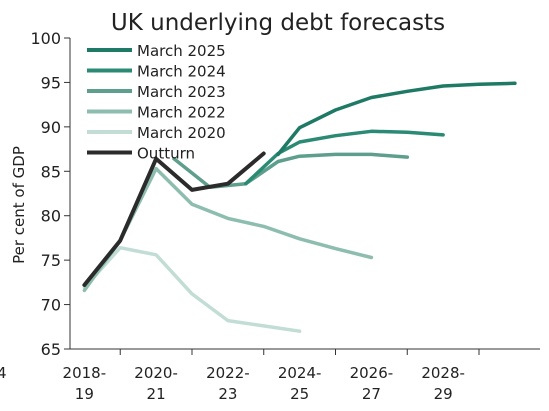 The image size is (549, 411). I want to click on series-line-outturn, so click(174, 219).